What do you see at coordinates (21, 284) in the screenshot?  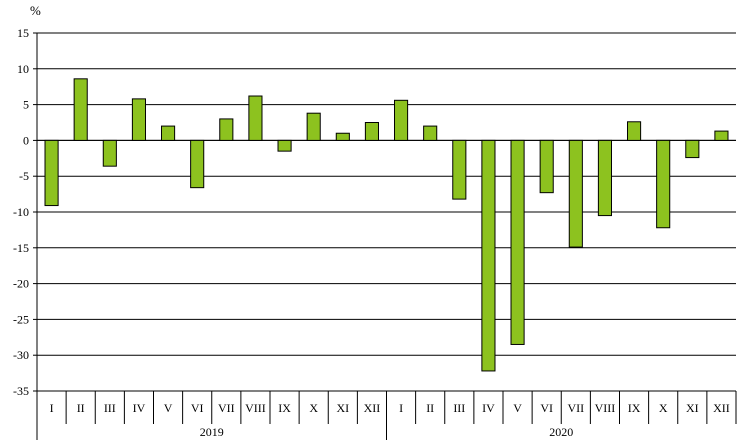 I see `y-tick-label: -20` at bounding box center [21, 284].